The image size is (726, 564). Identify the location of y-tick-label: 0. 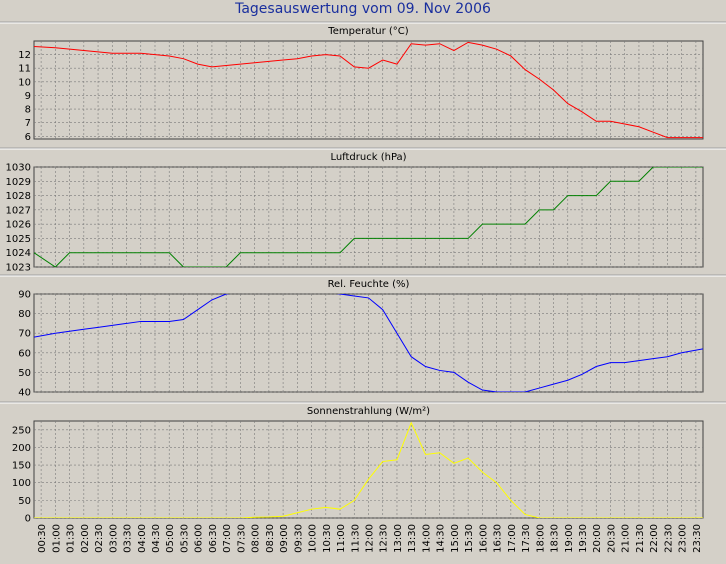
(28, 519).